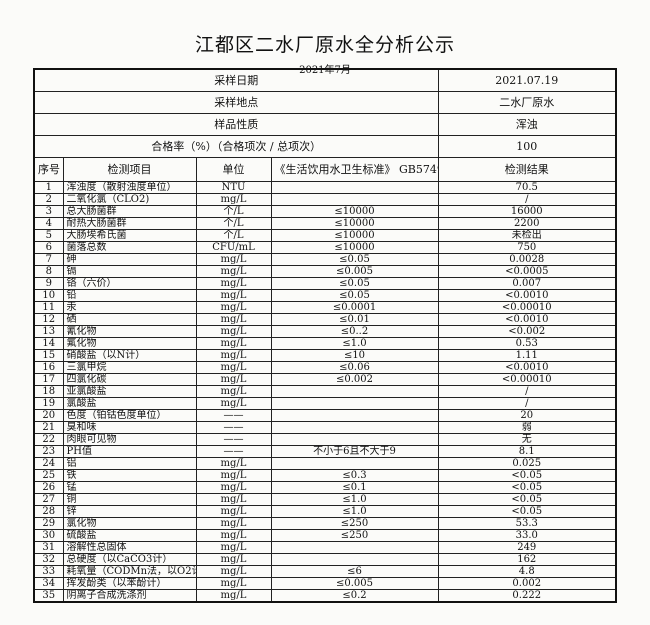 This screenshot has height=625, width=650. Describe the element at coordinates (48, 439) in the screenshot. I see `row-seq: 22` at that location.